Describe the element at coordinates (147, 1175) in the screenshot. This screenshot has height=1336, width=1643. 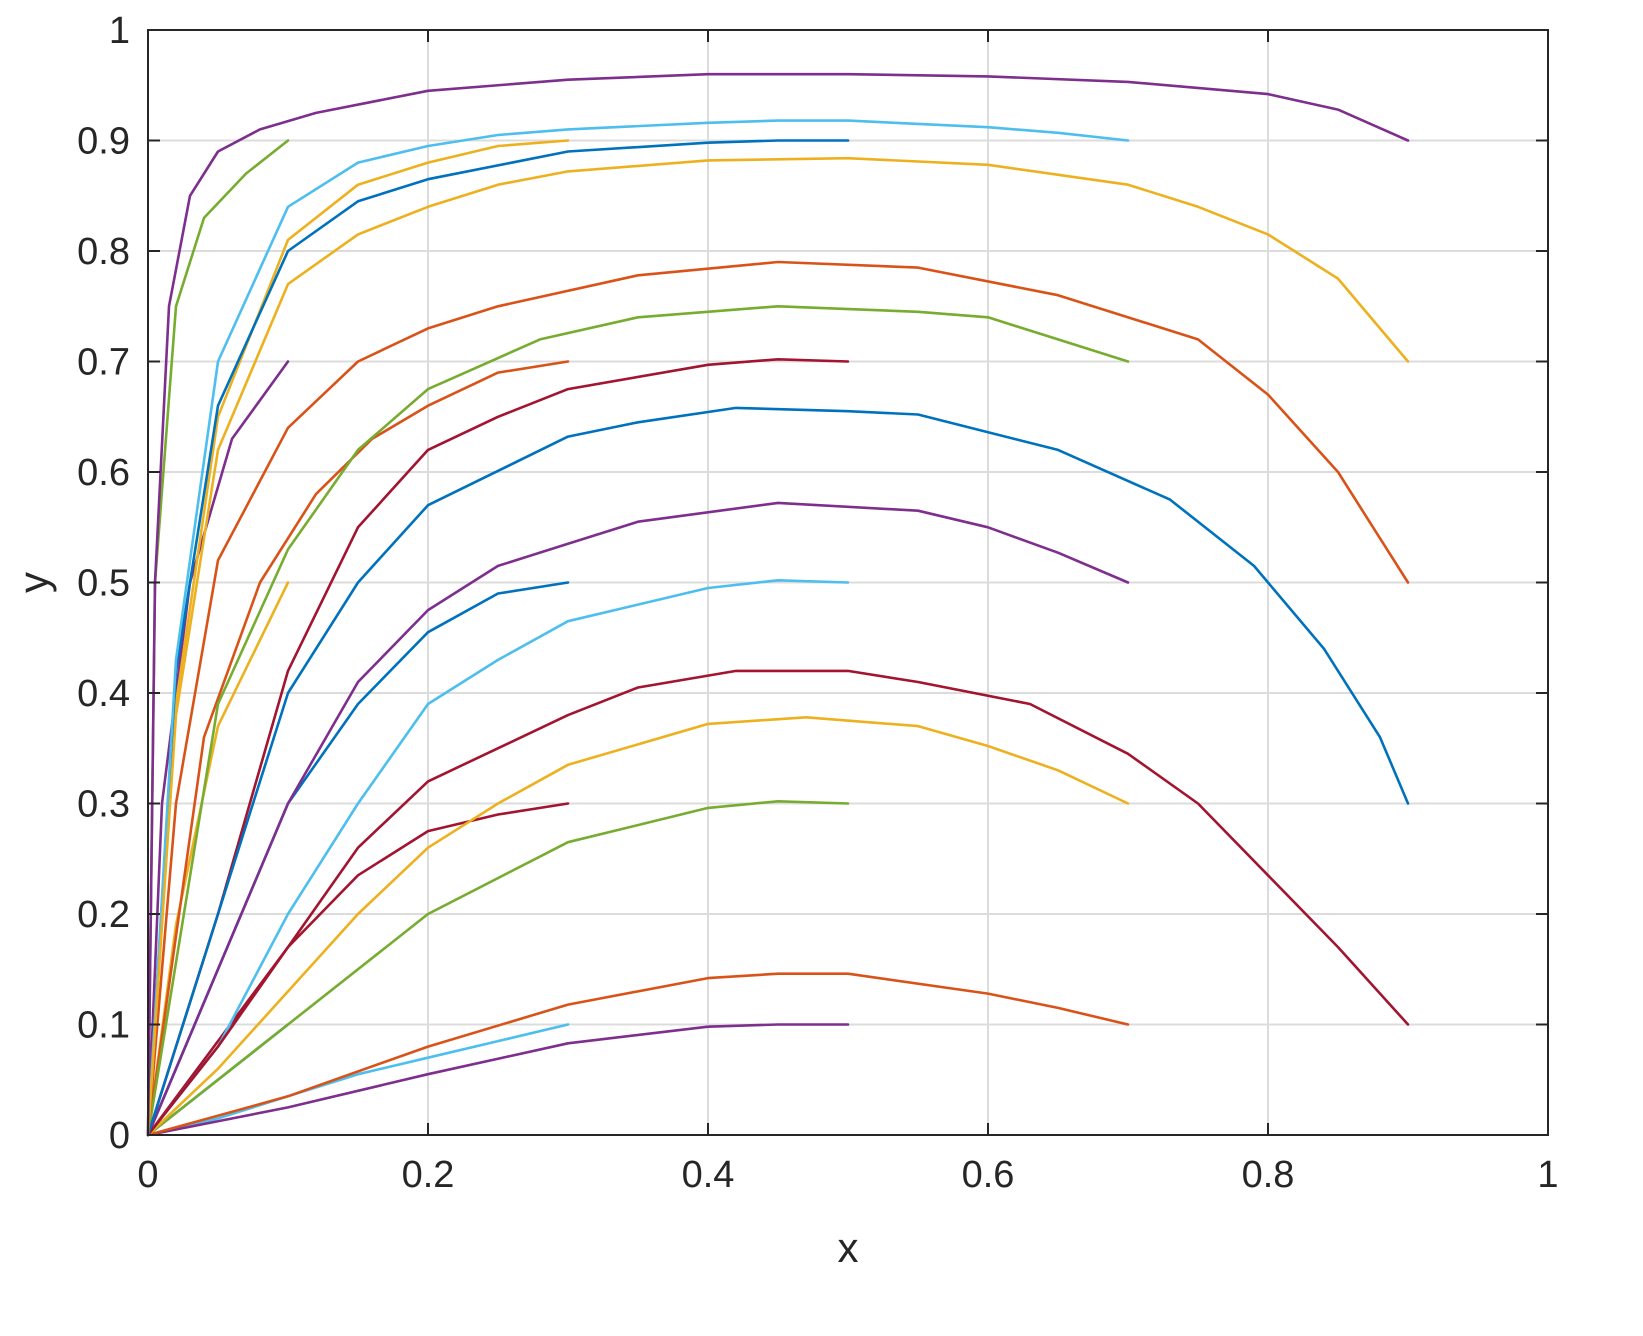
I see `x-tick-label: 0` at that location.